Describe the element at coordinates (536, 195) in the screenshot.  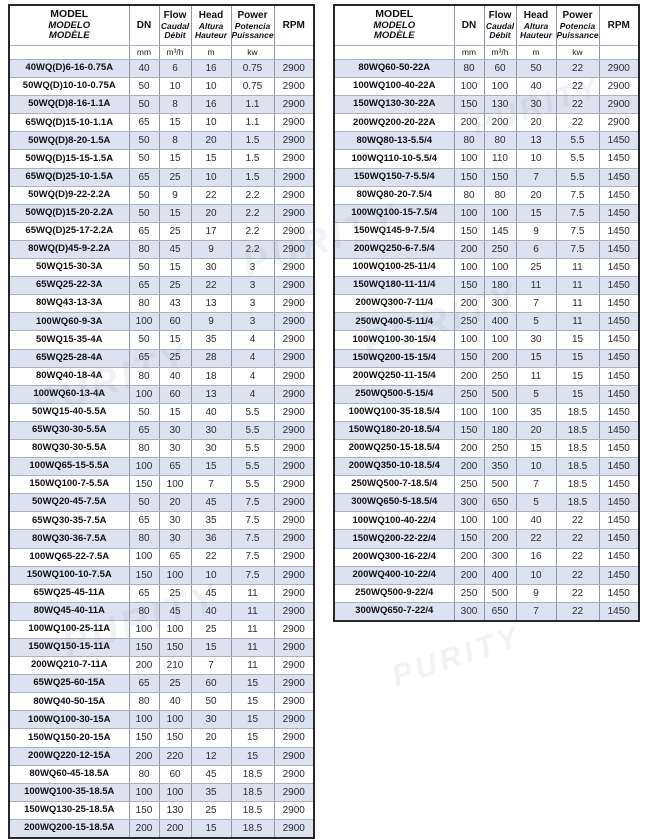
I see `head-cell: 20` at that location.